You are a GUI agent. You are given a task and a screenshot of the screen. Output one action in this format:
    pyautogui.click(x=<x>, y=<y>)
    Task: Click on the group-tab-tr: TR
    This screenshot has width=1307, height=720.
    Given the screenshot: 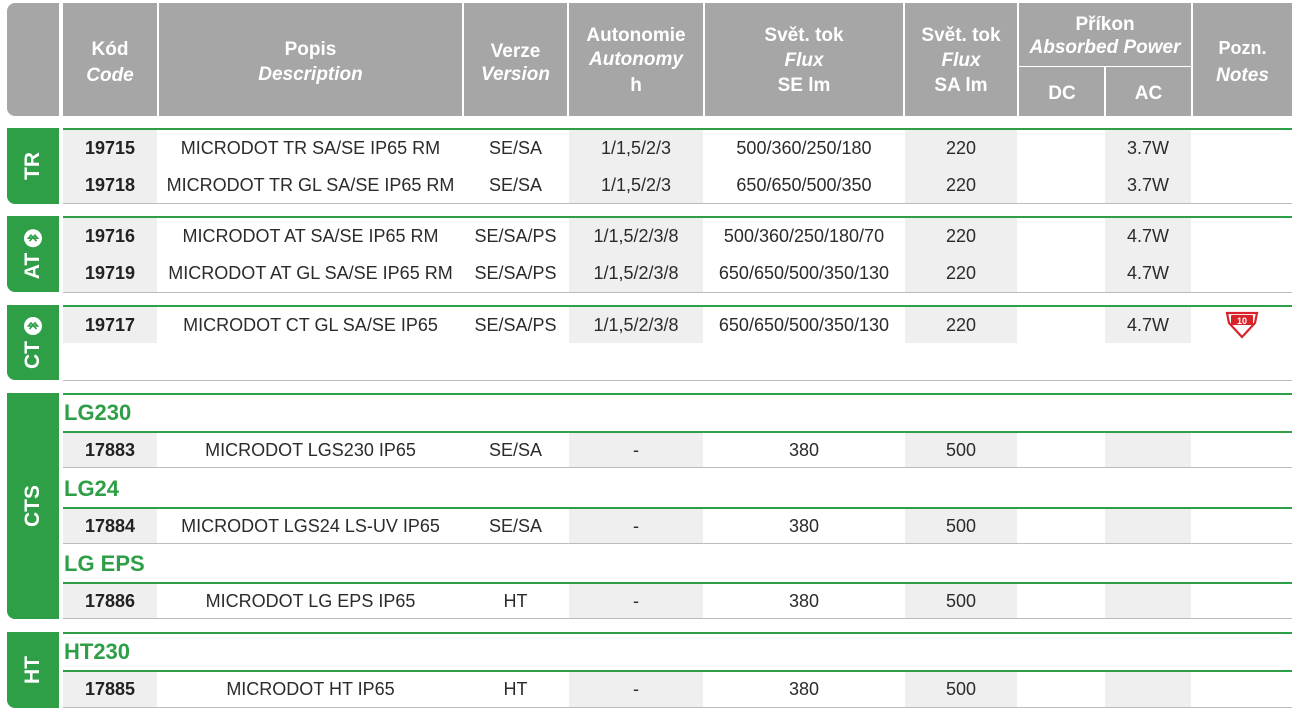 What is the action you would take?
    pyautogui.click(x=33, y=166)
    